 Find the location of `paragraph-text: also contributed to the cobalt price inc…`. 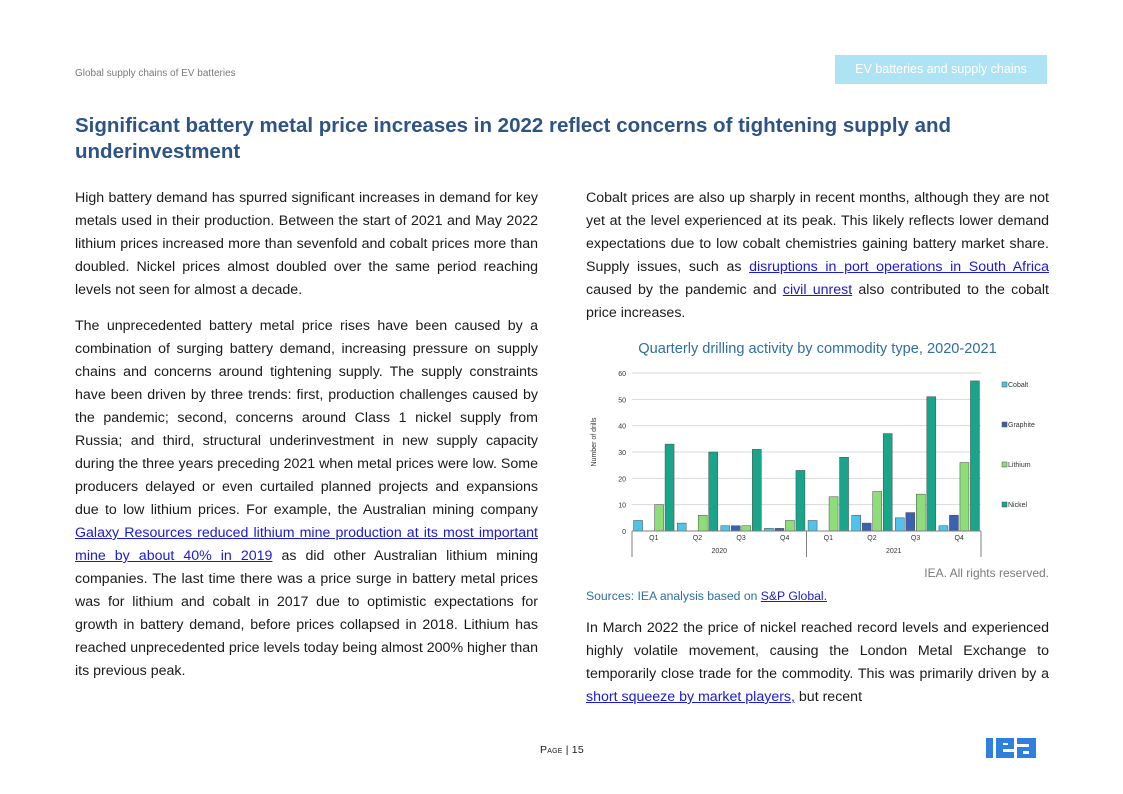

paragraph-text: also contributed to the cobalt price inc… is located at coordinates (817, 301).